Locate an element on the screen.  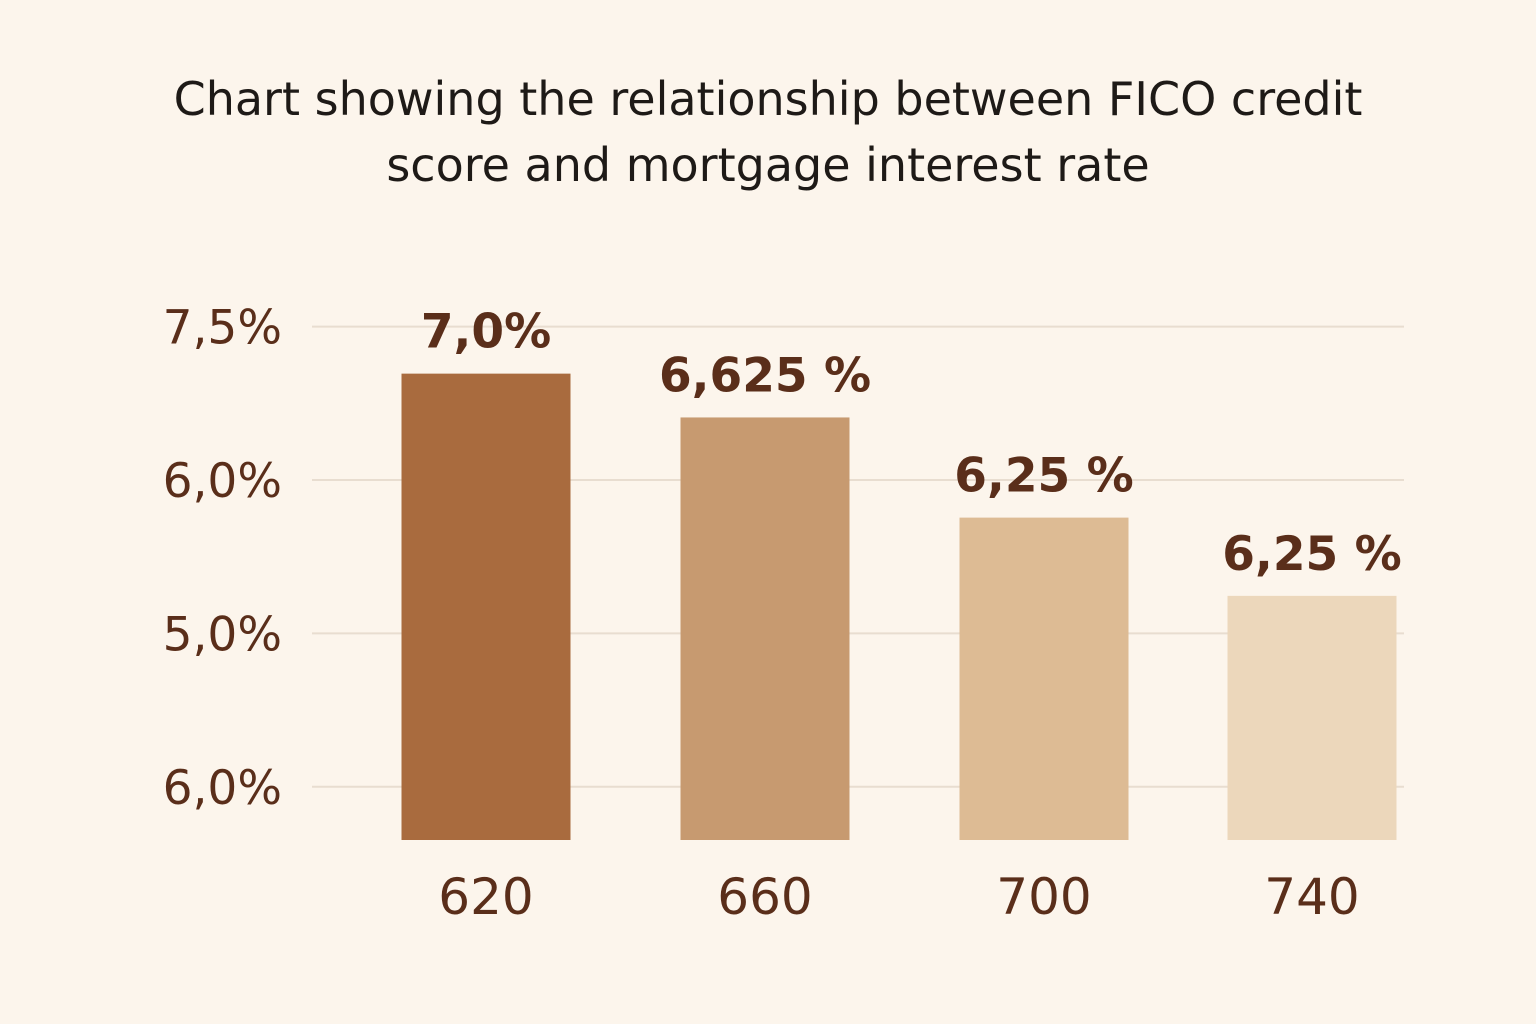
category-label-700: 700 is located at coordinates (1043, 897).